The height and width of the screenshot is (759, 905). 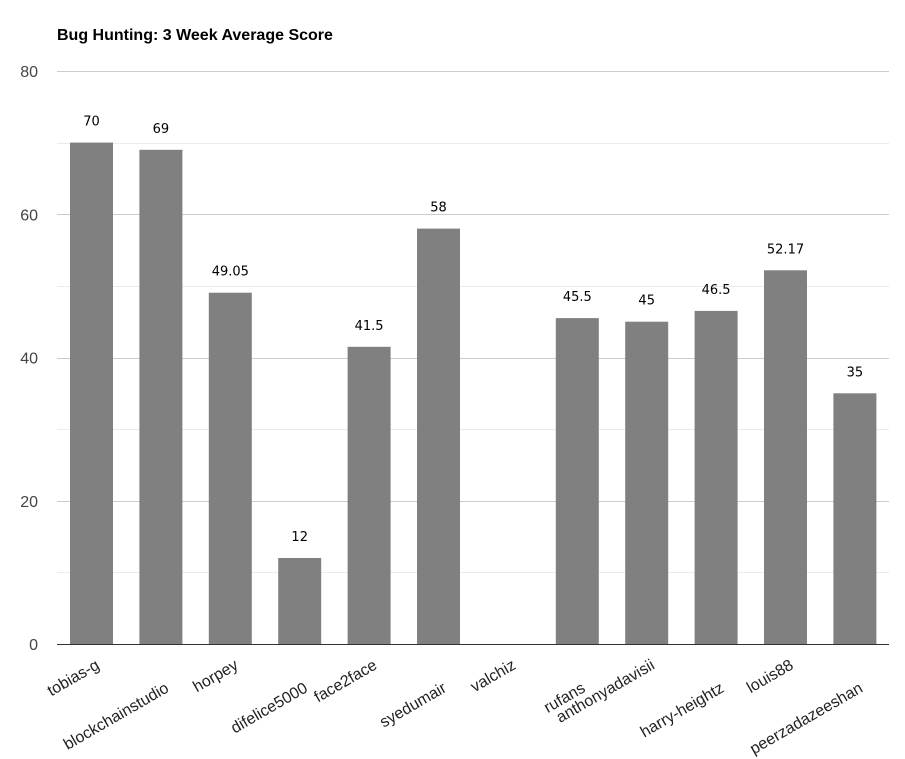 What do you see at coordinates (269, 708) in the screenshot?
I see `x-tick-label: difelice5000` at bounding box center [269, 708].